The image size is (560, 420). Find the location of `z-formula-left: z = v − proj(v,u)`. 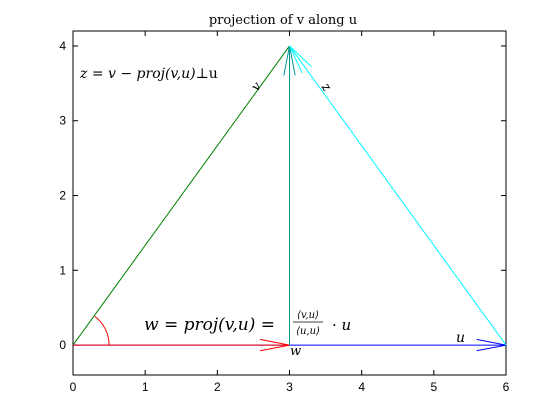

z-formula-left: z = v − proj(v,u) is located at coordinates (137, 74).